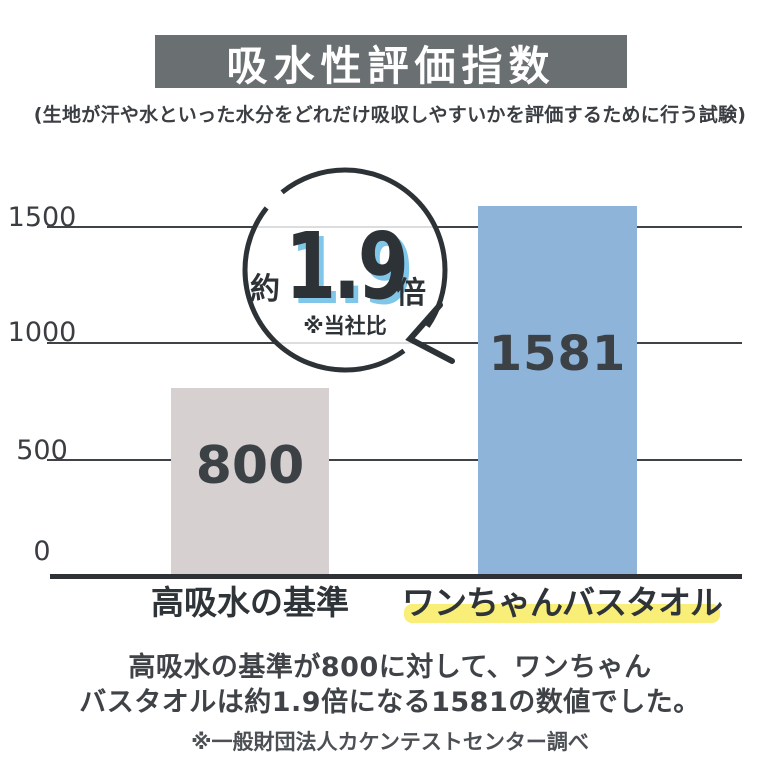  What do you see at coordinates (347, 266) in the screenshot?
I see `callout-value: 1.9` at bounding box center [347, 266].